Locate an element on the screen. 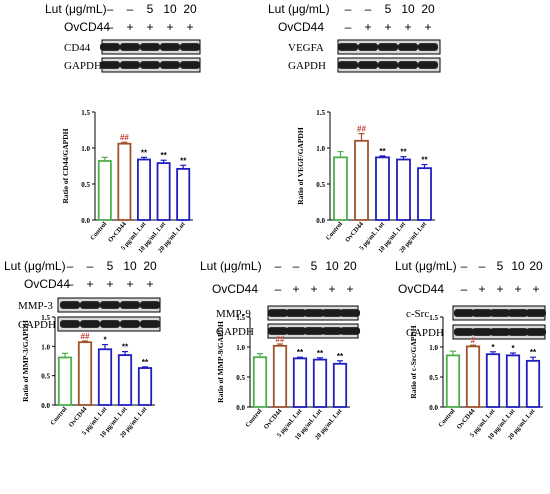  significance-label: # is located at coordinates (473, 340).